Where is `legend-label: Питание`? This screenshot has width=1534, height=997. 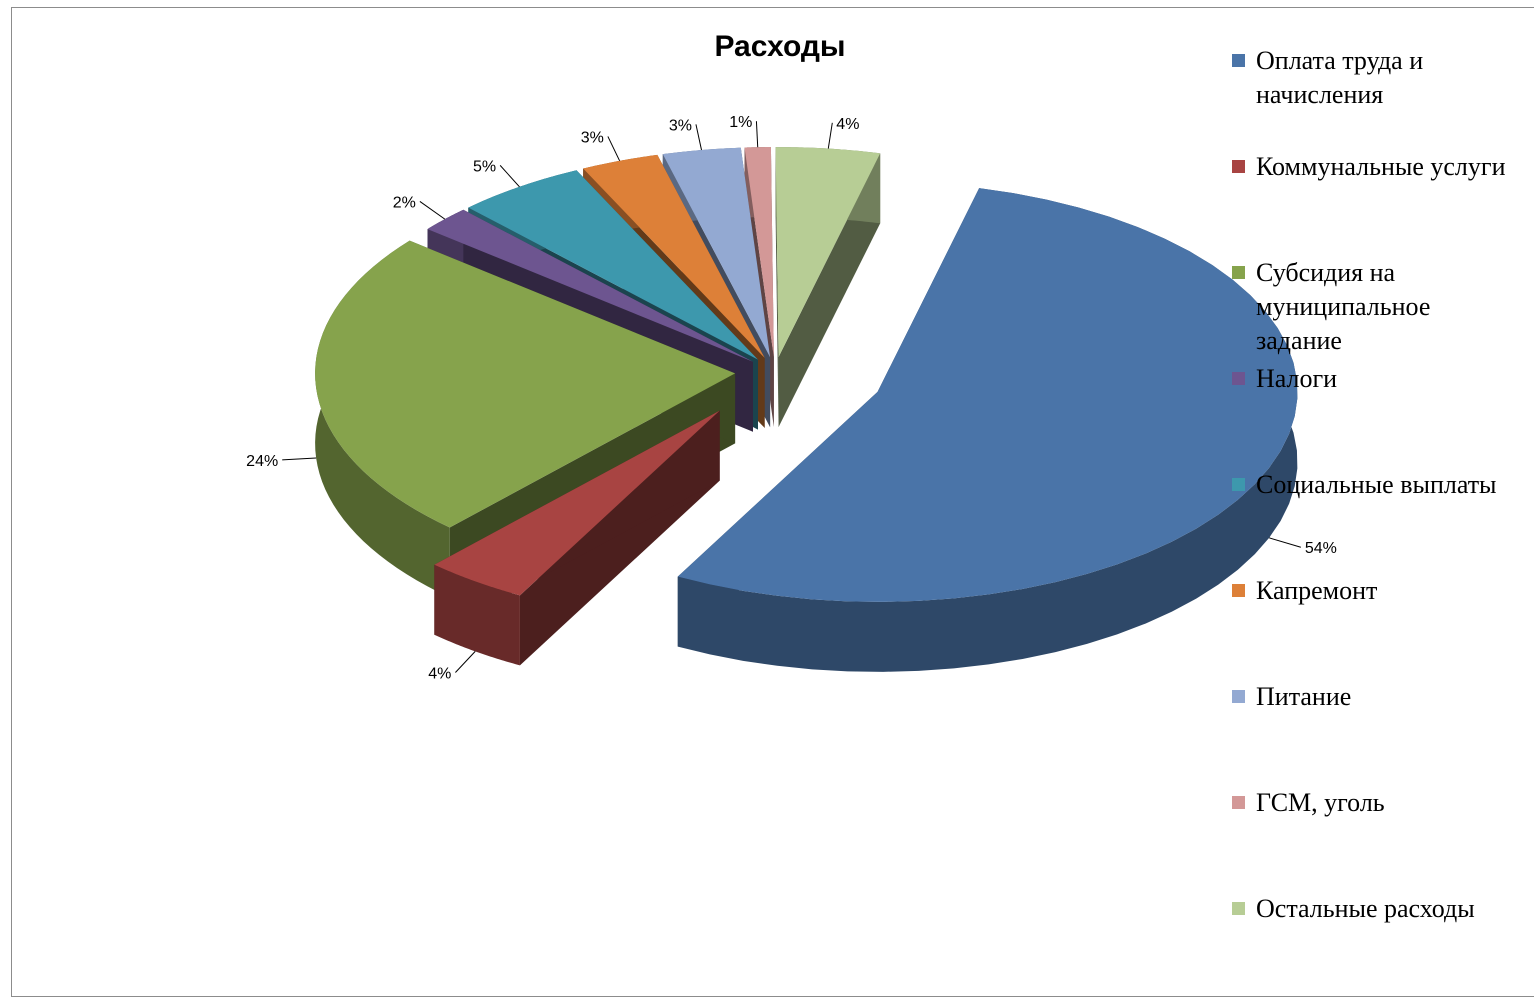
legend-label: Питание is located at coordinates (1304, 696).